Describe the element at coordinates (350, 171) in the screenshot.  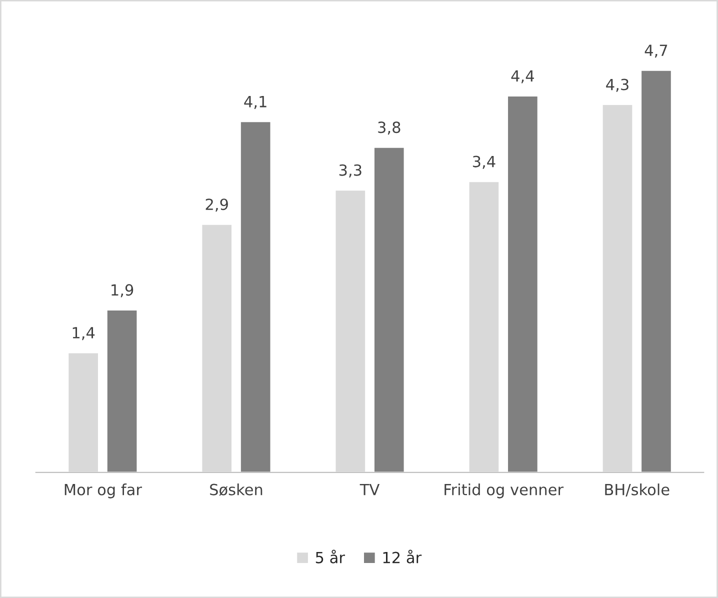
I see `data-label: 3,3` at that location.